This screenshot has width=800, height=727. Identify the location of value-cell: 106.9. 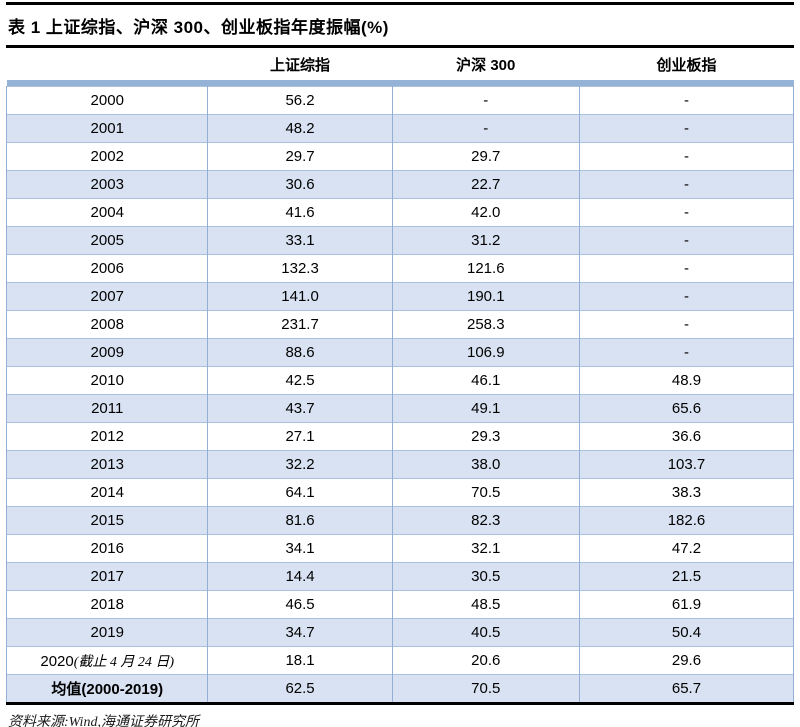
(485, 352).